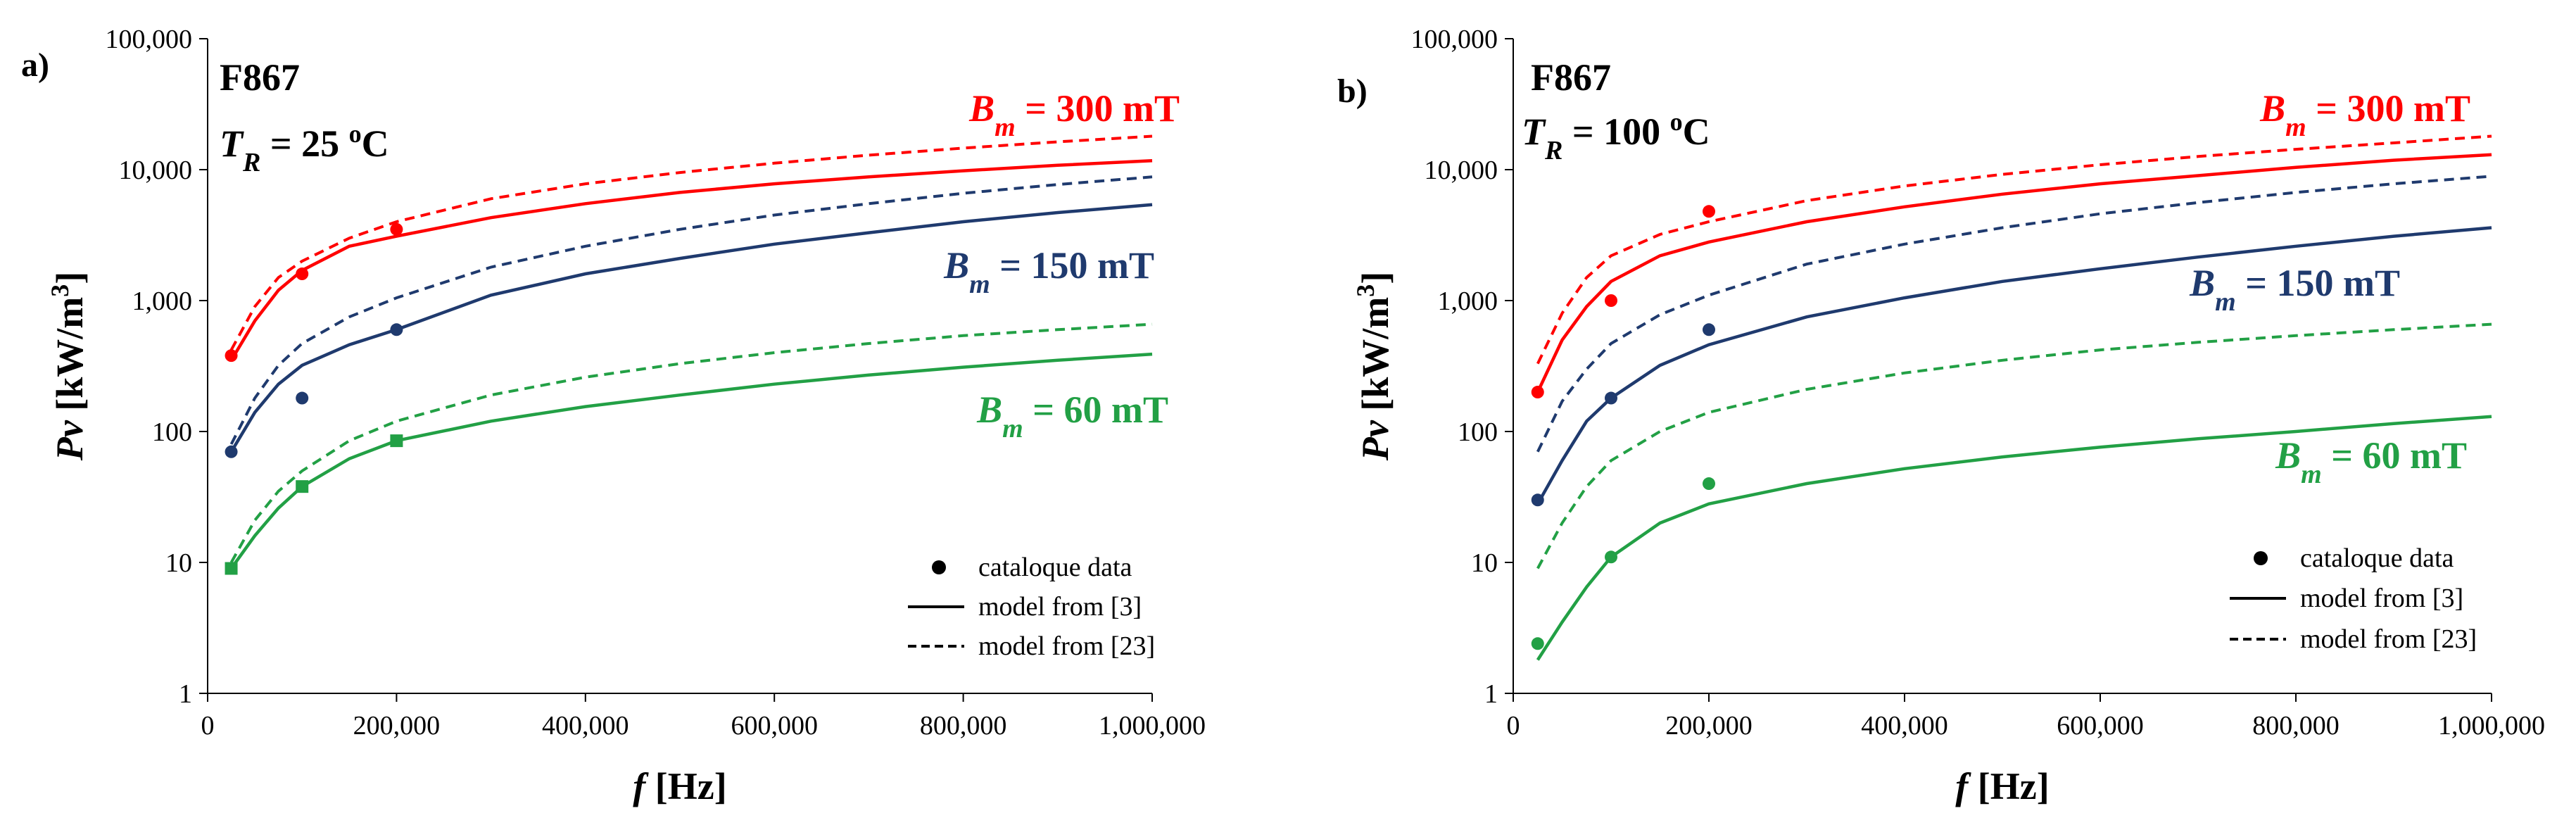 This screenshot has height=825, width=2576. I want to click on panel-a-series-2-label-symbol: B, so click(989, 410).